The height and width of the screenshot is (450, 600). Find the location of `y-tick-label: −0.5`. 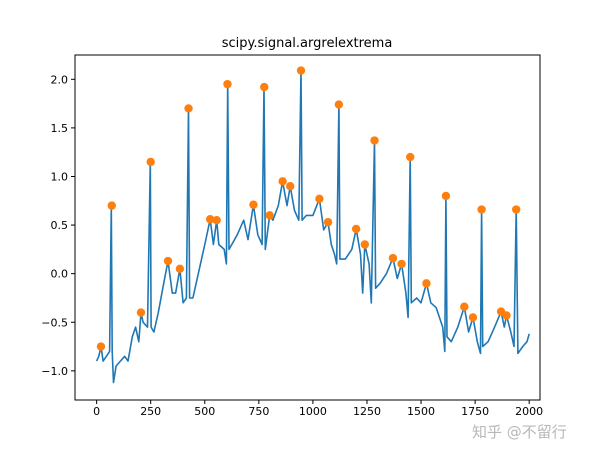

y-tick-label: −0.5 is located at coordinates (54, 322).